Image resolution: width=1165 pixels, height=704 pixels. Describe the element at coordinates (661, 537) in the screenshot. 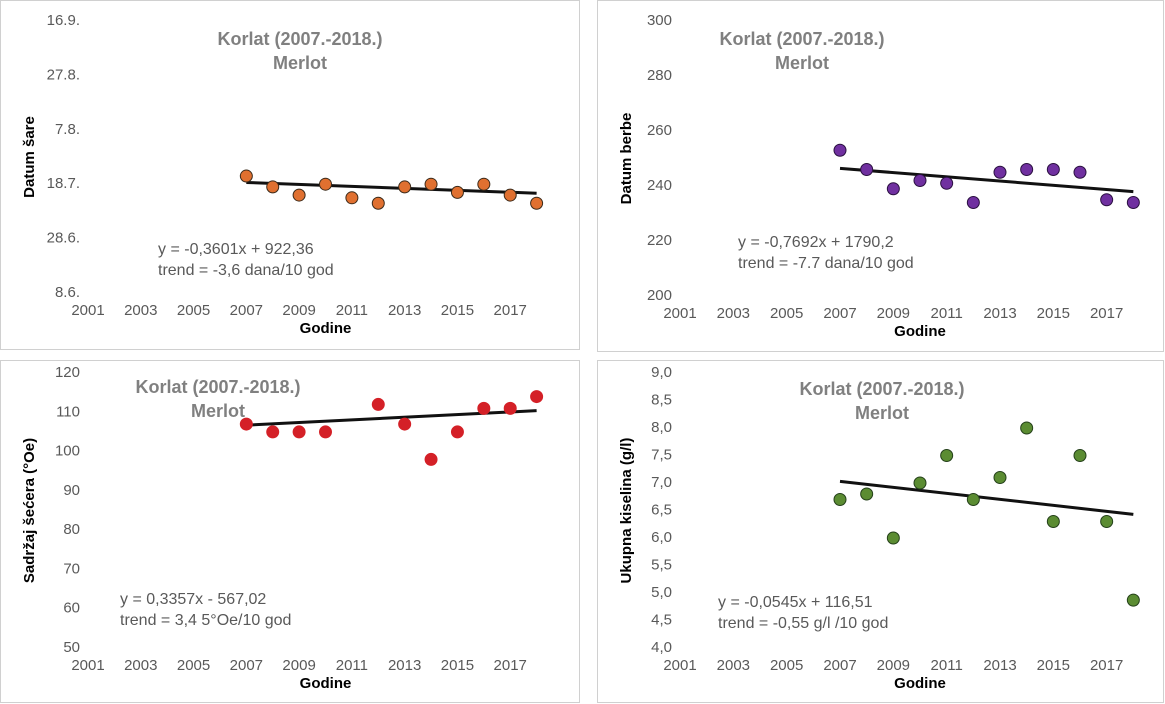

I see `y-tick-label: 6,0` at that location.